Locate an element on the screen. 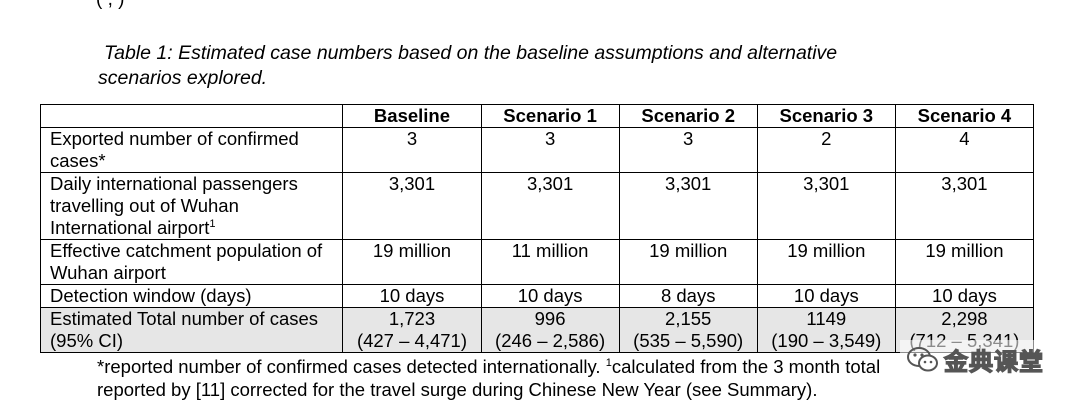  header-scenario-4: Scenario 4 is located at coordinates (964, 116).